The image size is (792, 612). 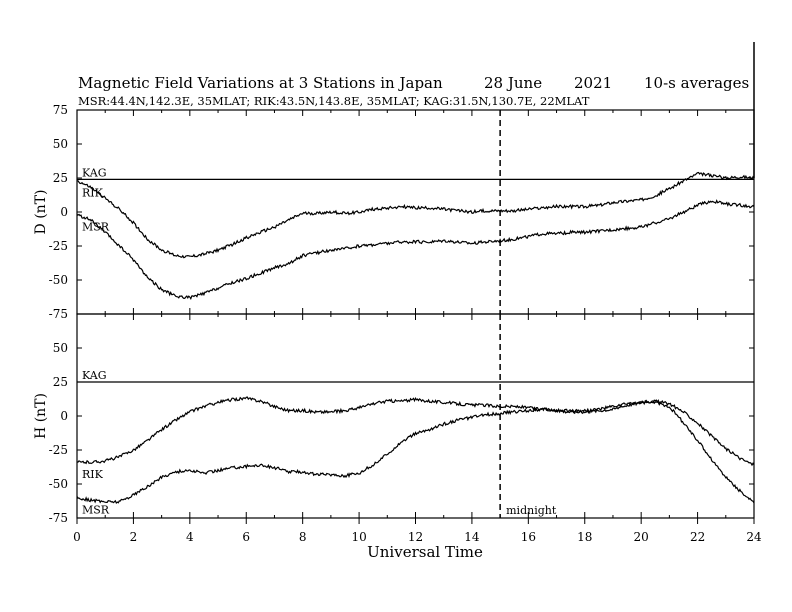 I want to click on y-tick-label: 75, so click(x=60, y=110).